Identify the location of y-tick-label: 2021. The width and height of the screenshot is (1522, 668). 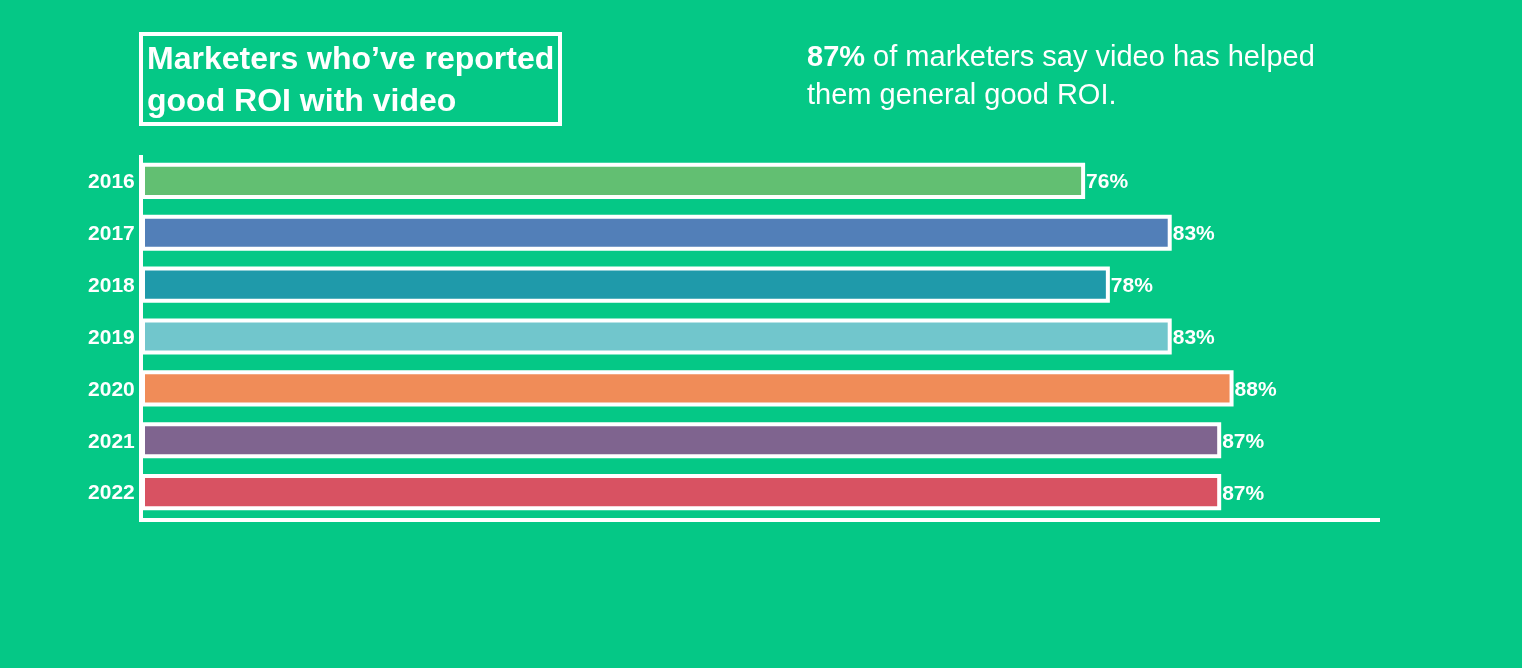
(112, 440).